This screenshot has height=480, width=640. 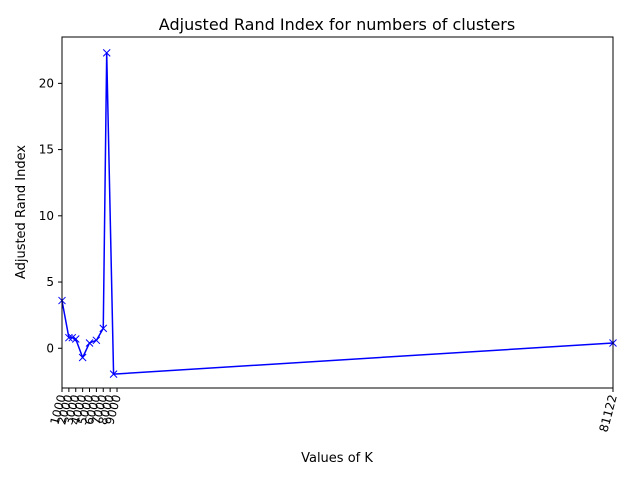 What do you see at coordinates (46, 216) in the screenshot?
I see `y-tick-label: 10` at bounding box center [46, 216].